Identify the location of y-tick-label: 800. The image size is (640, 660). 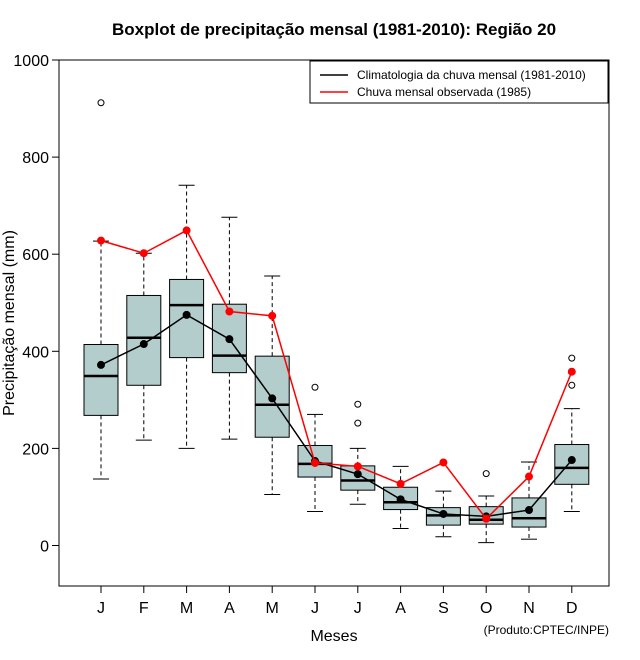
(35, 158).